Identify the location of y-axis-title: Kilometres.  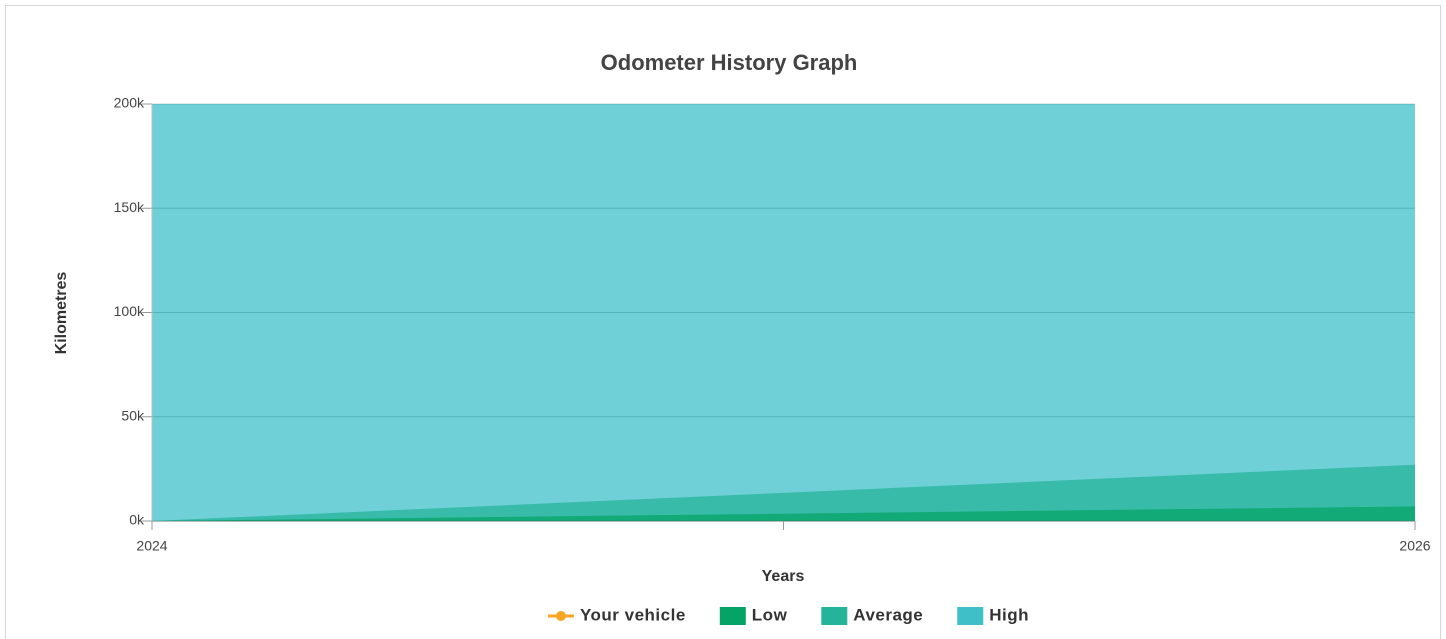
(61, 313).